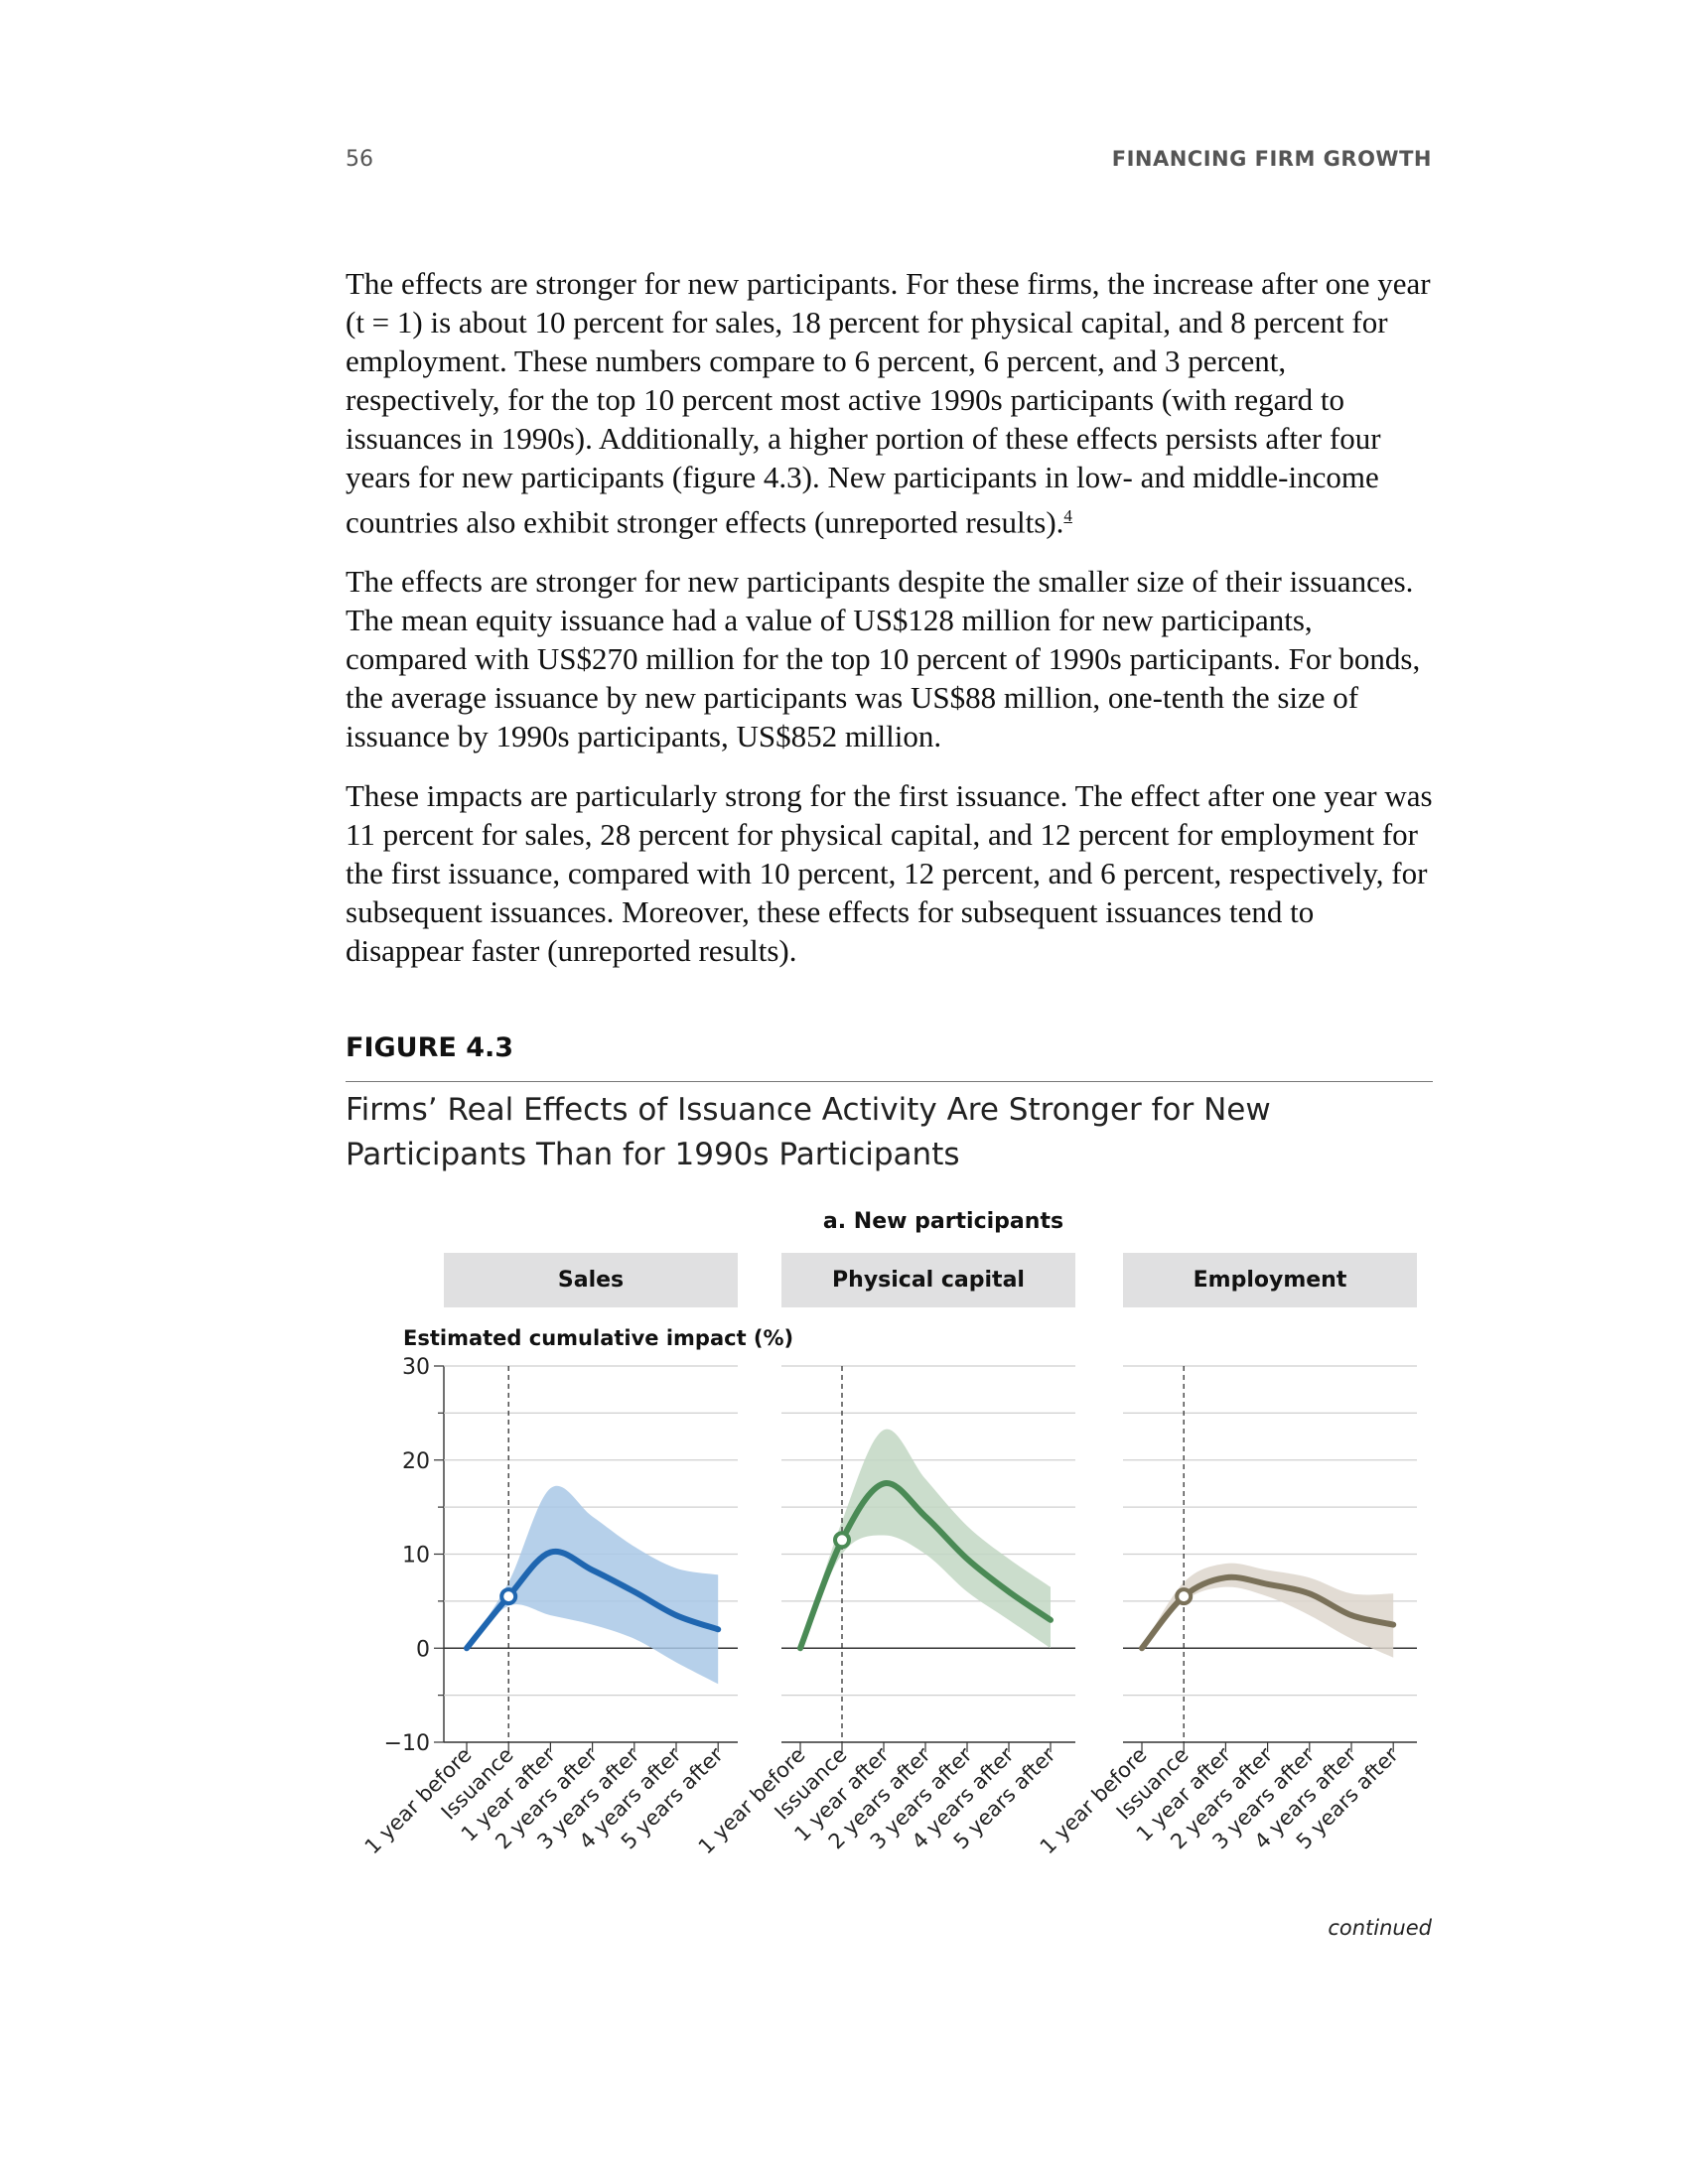 This screenshot has height=2184, width=1688. What do you see at coordinates (423, 1649) in the screenshot?
I see `y-tick-label: 0` at bounding box center [423, 1649].